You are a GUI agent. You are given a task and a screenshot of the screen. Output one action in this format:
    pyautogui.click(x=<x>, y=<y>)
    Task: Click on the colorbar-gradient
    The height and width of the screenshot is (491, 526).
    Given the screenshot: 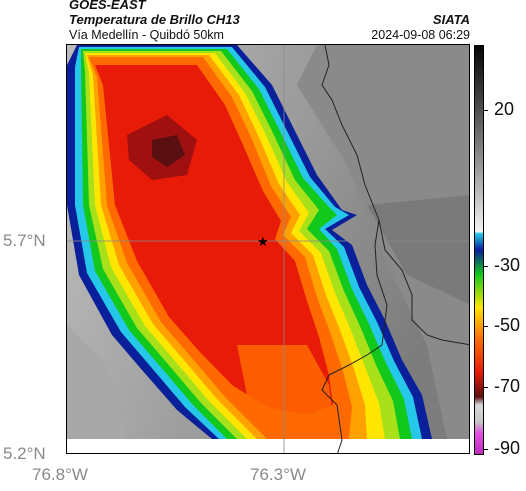 What is the action you would take?
    pyautogui.click(x=479, y=250)
    